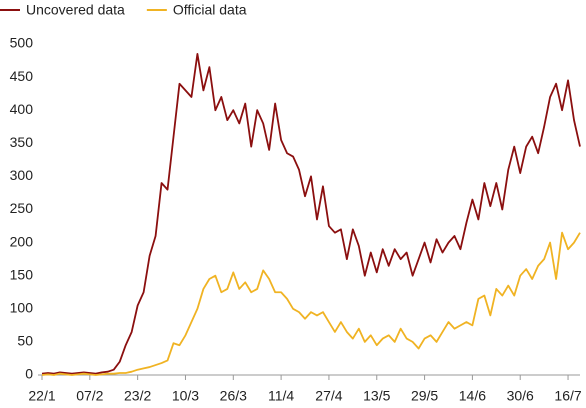  I want to click on x-tick-label: 26/3, so click(233, 396).